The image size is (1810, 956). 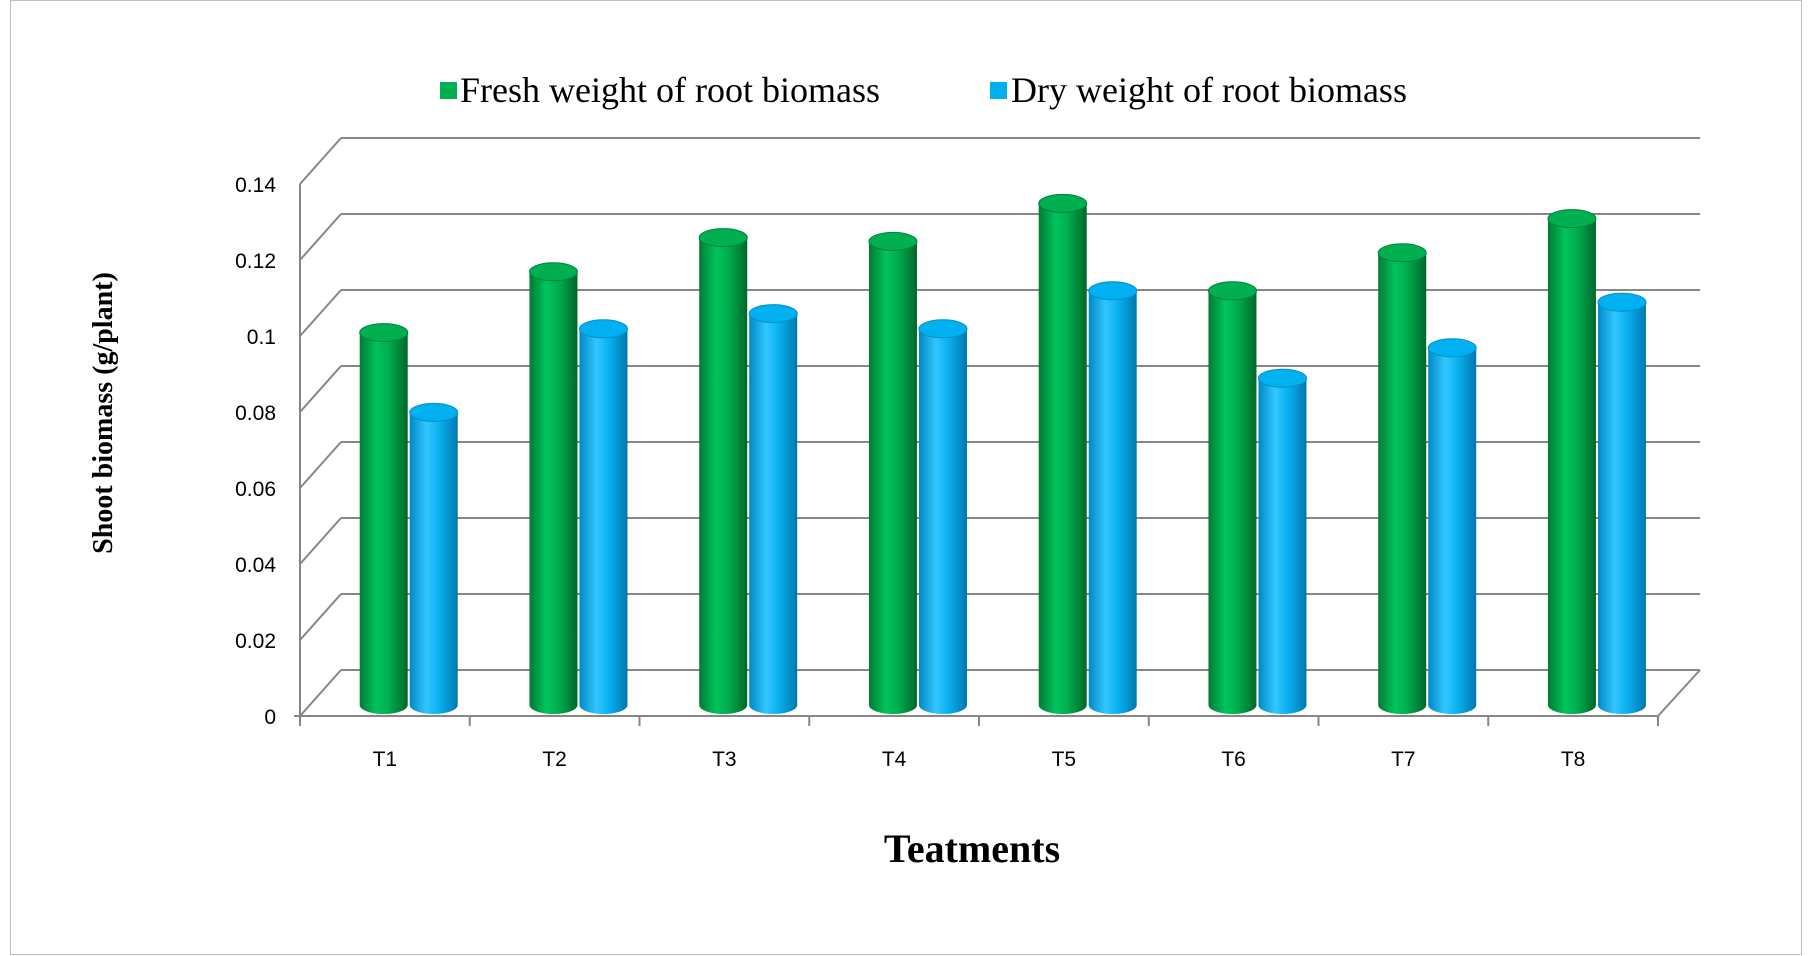 What do you see at coordinates (1233, 759) in the screenshot?
I see `x-tick-label: T6` at bounding box center [1233, 759].